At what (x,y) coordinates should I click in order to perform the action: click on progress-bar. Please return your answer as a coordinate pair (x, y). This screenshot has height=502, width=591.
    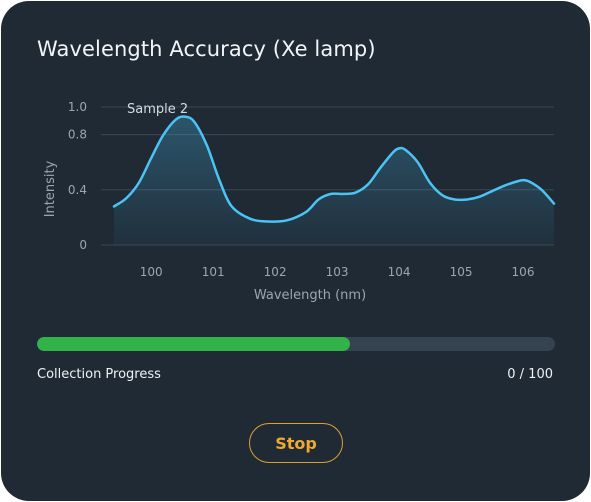
    Looking at the image, I should click on (296, 344).